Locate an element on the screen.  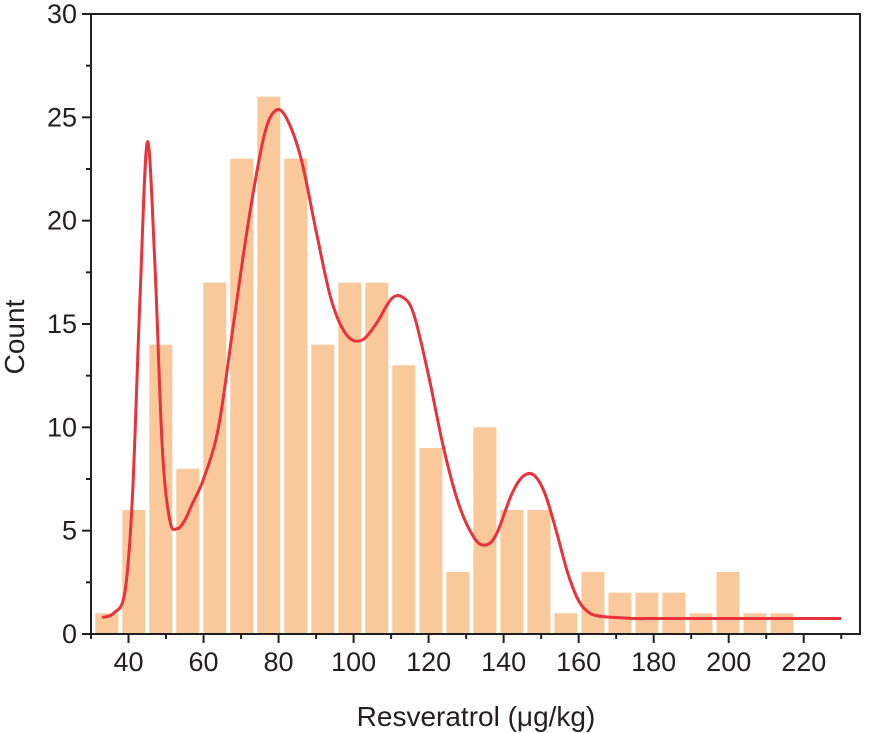
y-tick-label: 25 is located at coordinates (62, 117).